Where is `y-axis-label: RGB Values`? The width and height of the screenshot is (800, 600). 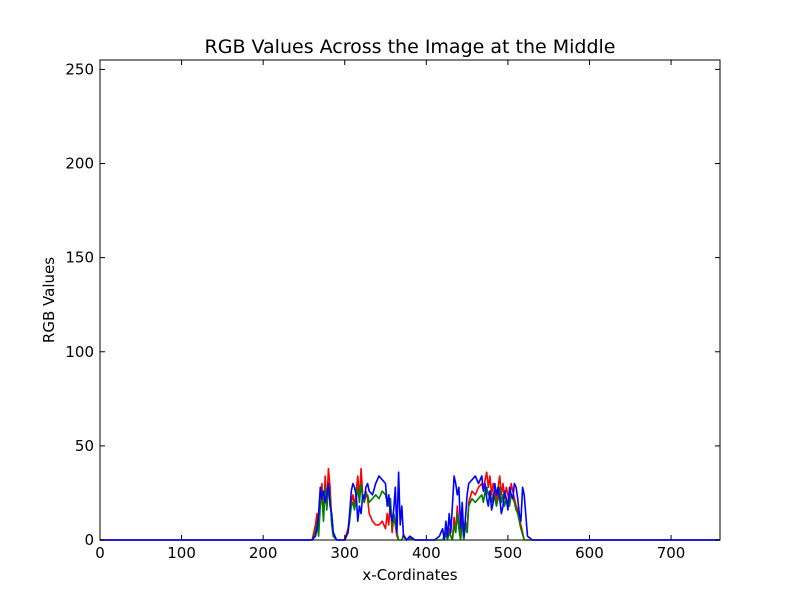
y-axis-label: RGB Values is located at coordinates (49, 300).